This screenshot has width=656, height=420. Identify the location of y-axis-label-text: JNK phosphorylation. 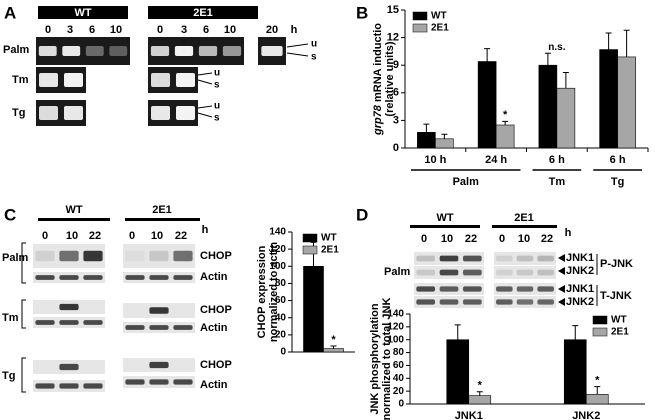
(375, 359).